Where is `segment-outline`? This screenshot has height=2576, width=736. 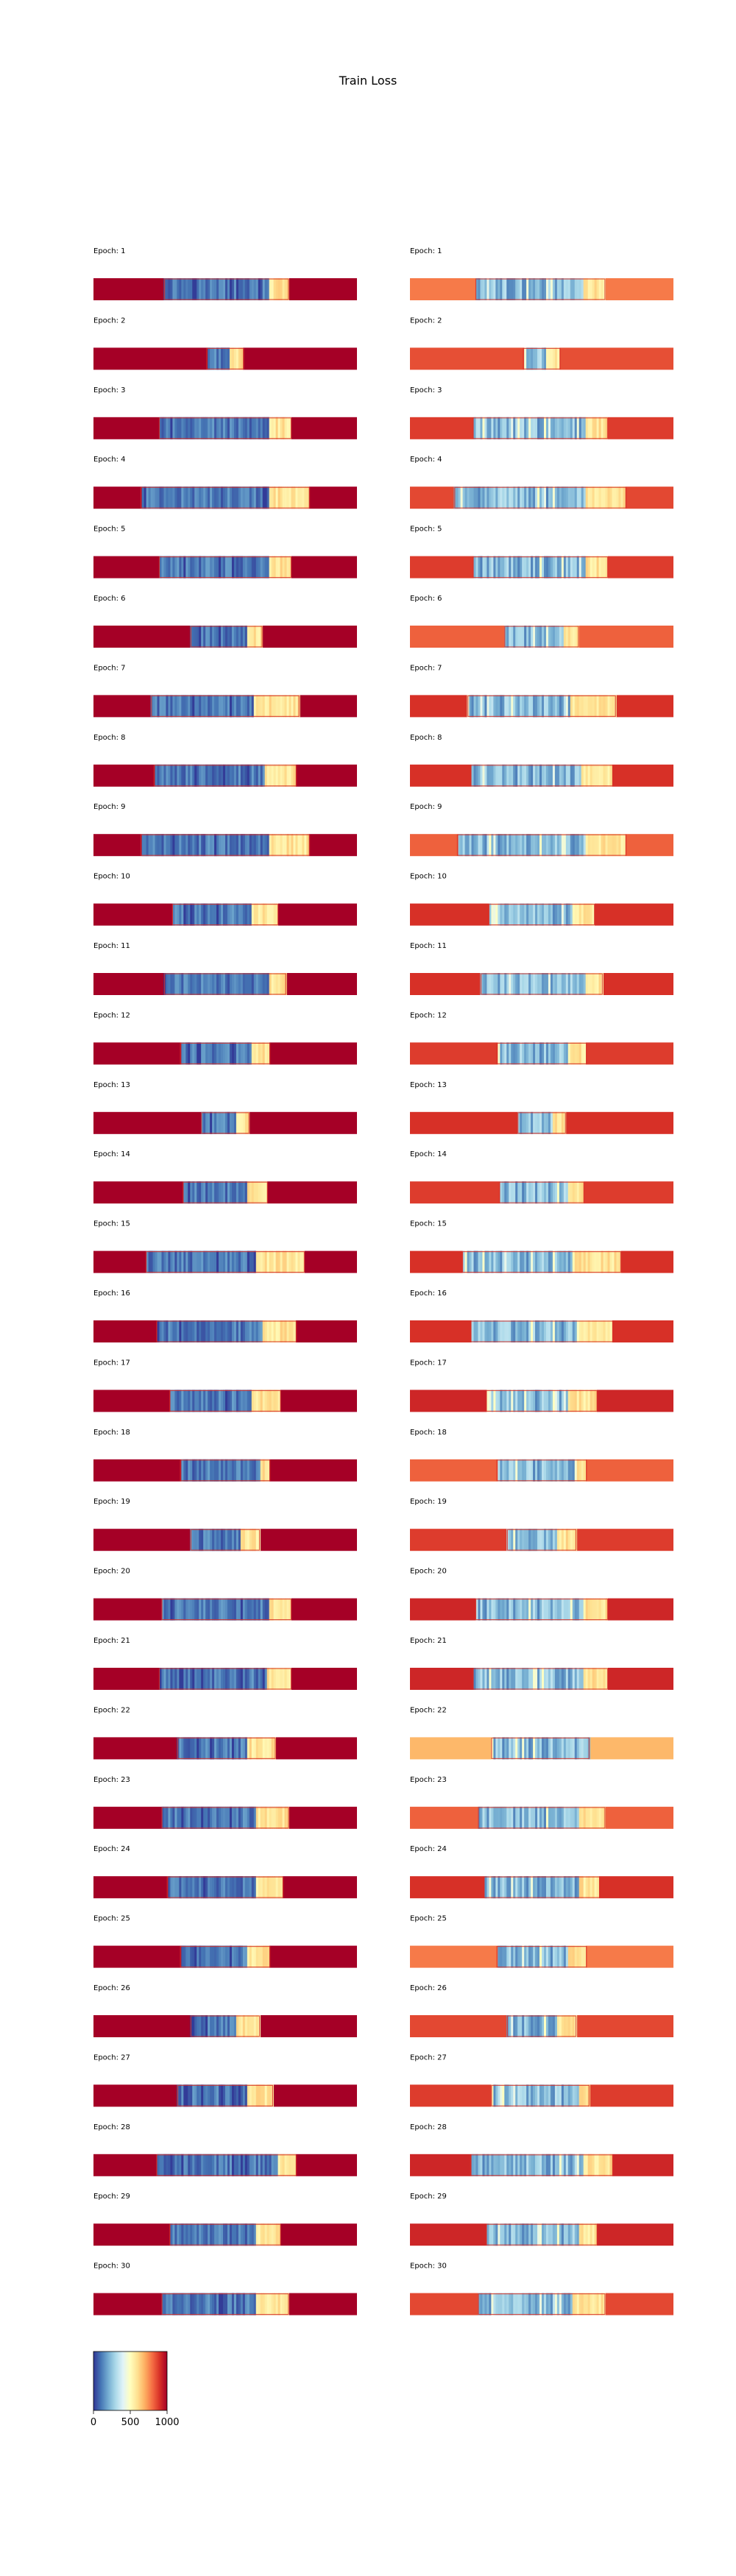 segment-outline is located at coordinates (225, 1123).